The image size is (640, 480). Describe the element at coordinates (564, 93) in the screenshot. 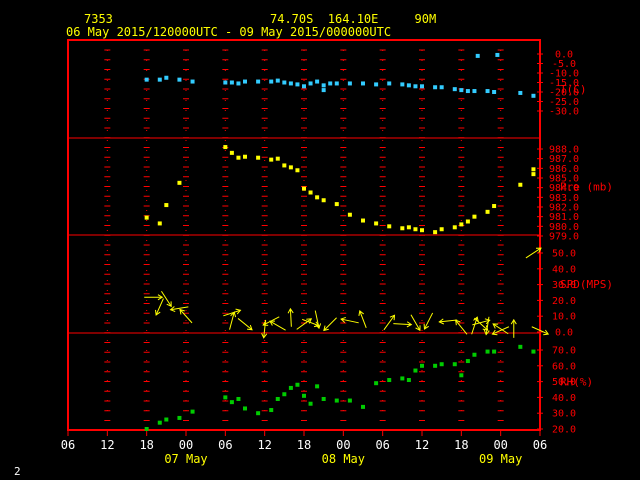

I see `y-tick-label: -20.0` at that location.